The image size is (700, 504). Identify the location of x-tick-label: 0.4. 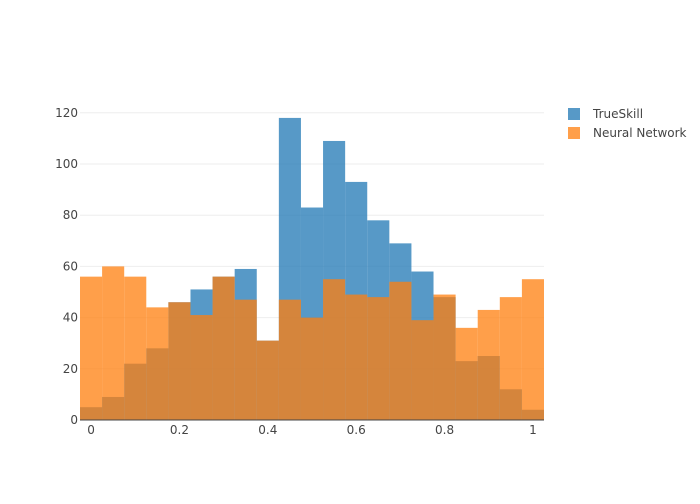
(267, 430).